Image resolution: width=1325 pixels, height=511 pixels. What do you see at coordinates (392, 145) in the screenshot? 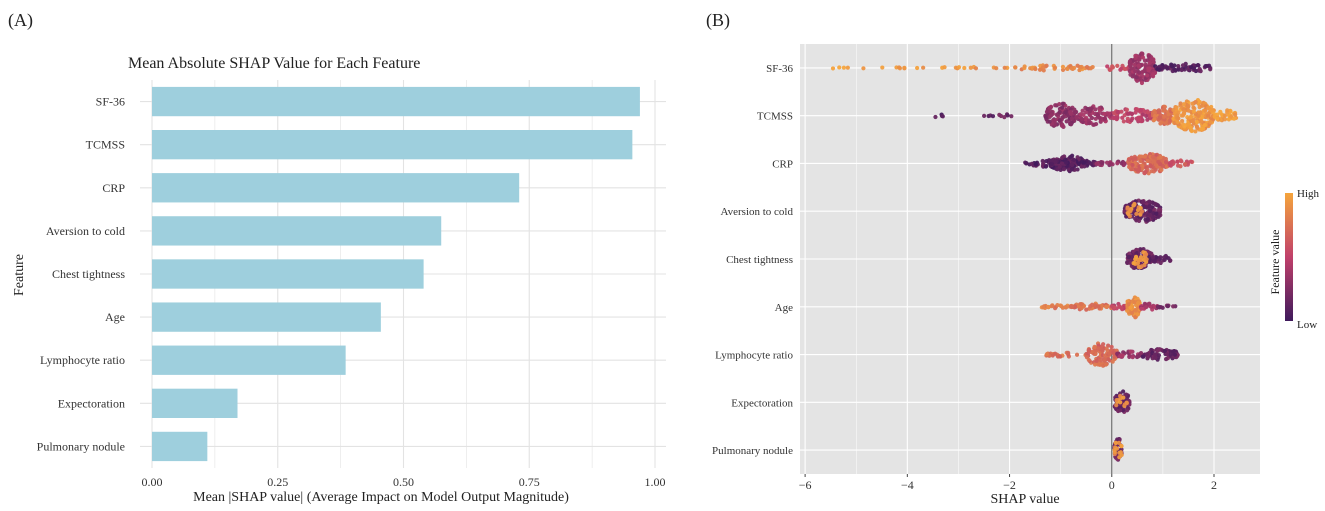
I see `bar-tcmss` at bounding box center [392, 145].